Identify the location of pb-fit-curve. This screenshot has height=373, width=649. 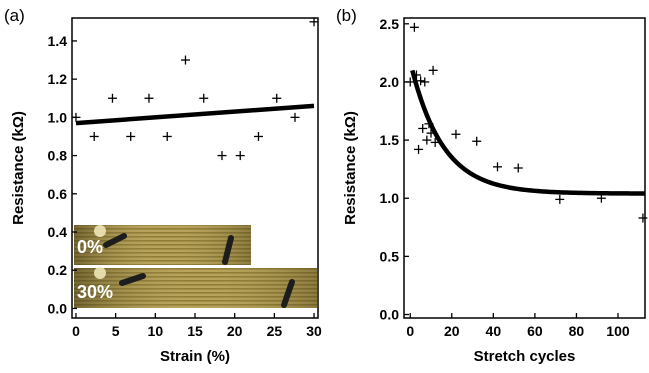
(528, 132).